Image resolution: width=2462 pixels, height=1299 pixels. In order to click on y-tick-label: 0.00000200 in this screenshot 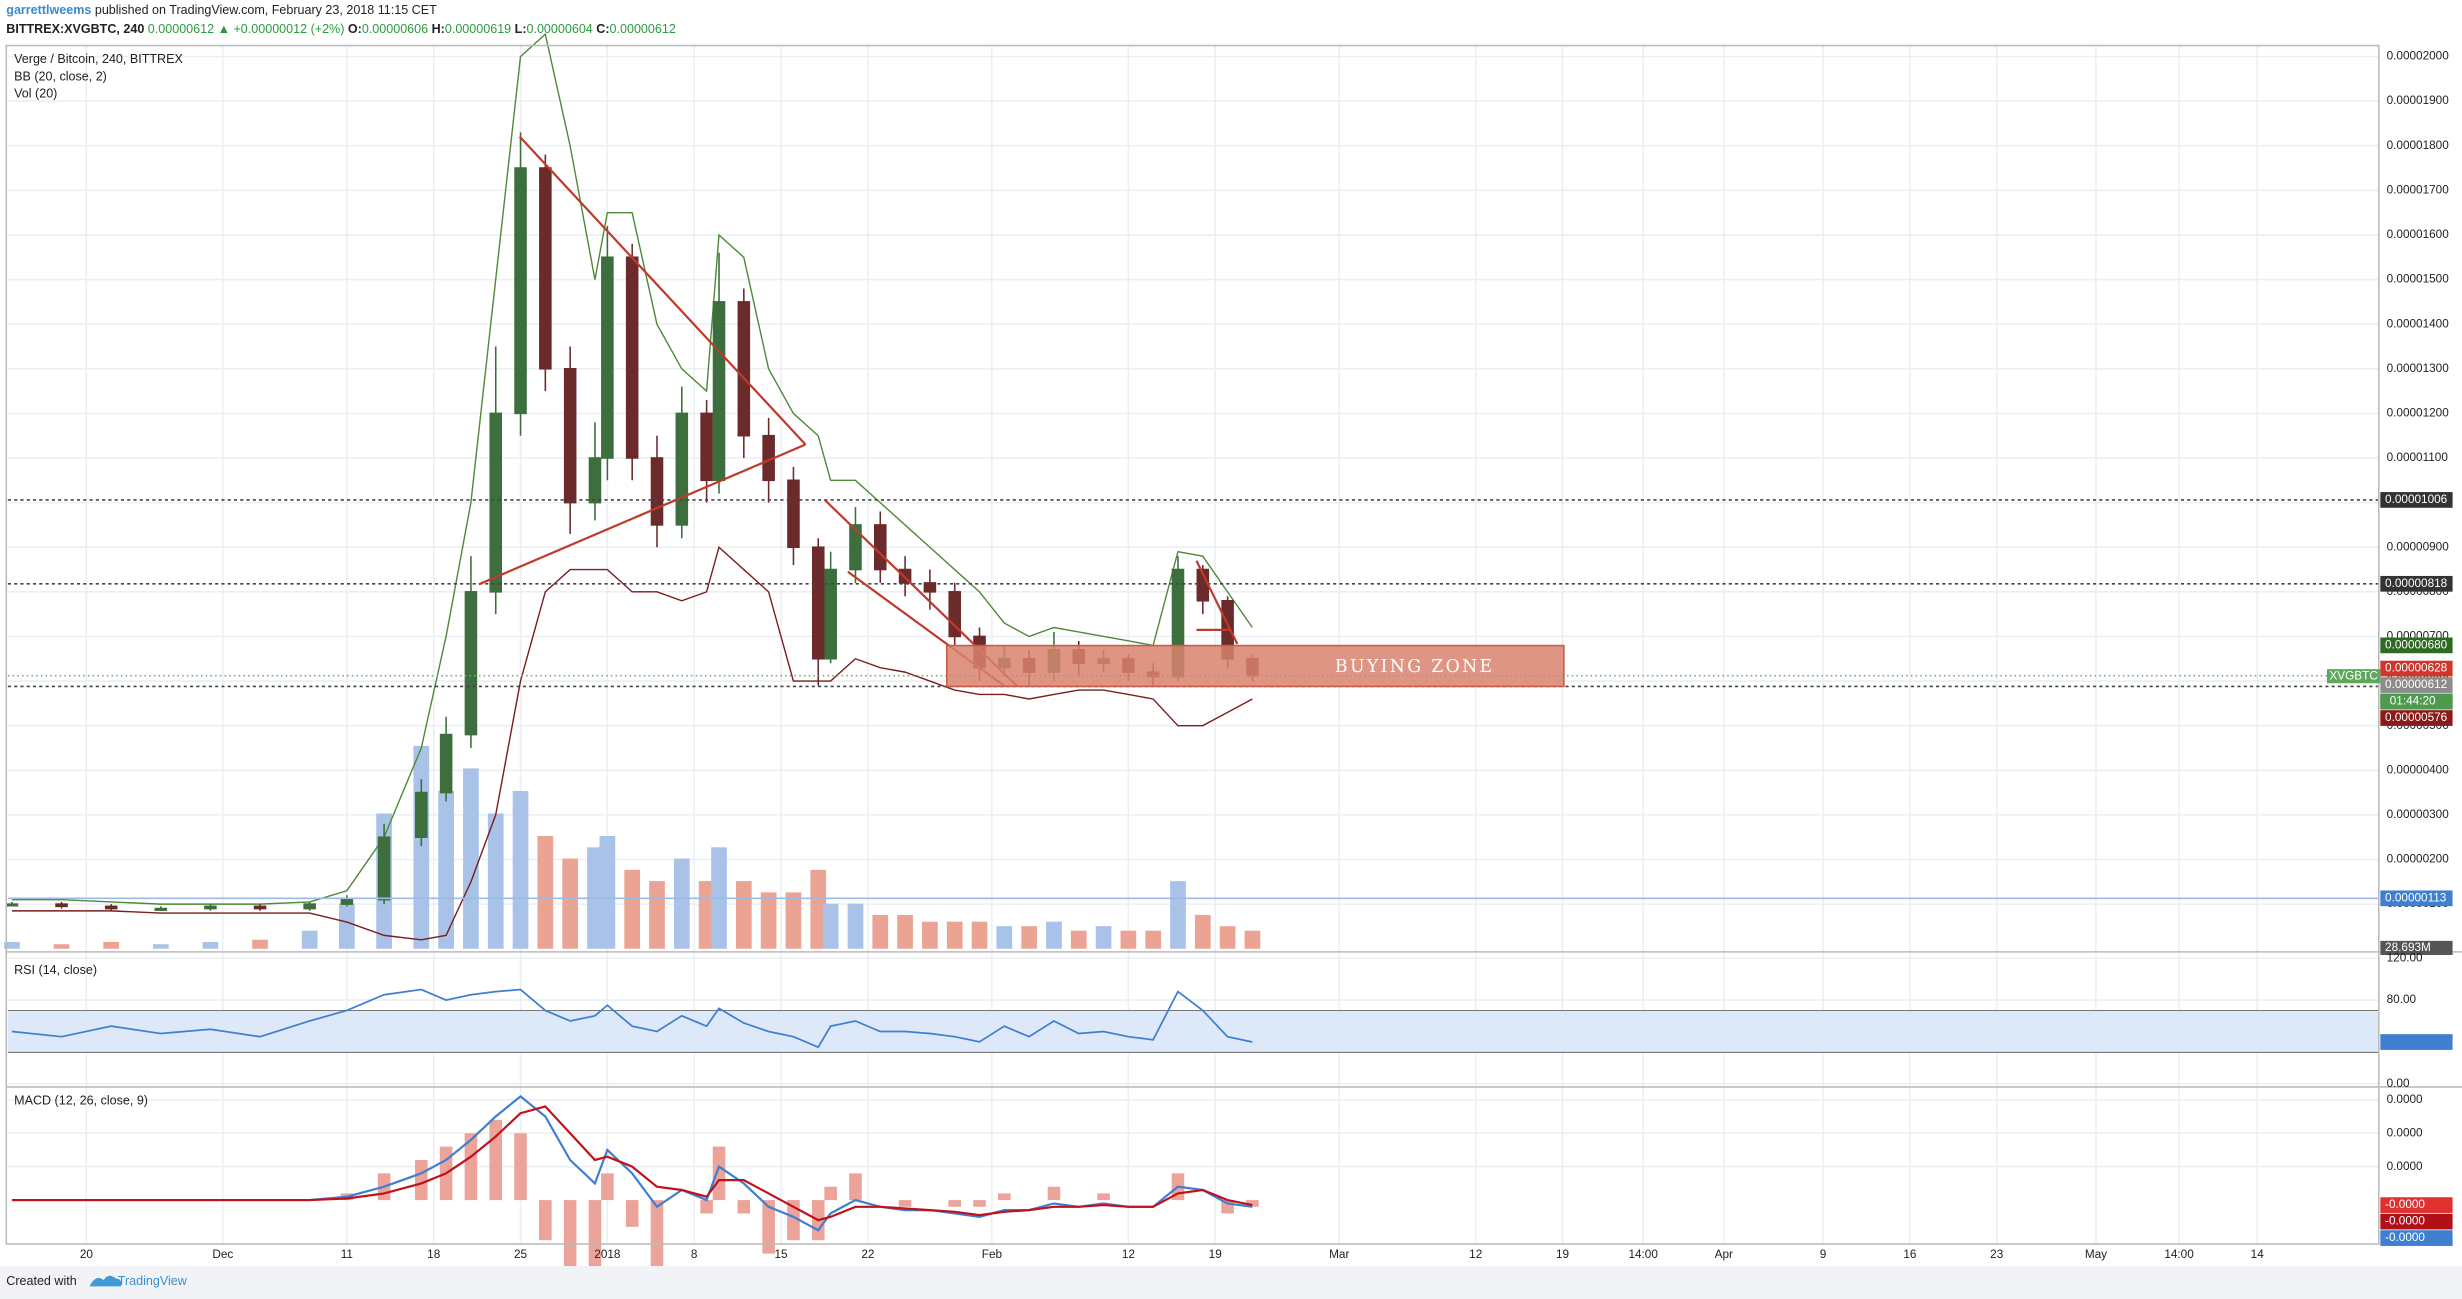, I will do `click(2418, 859)`.